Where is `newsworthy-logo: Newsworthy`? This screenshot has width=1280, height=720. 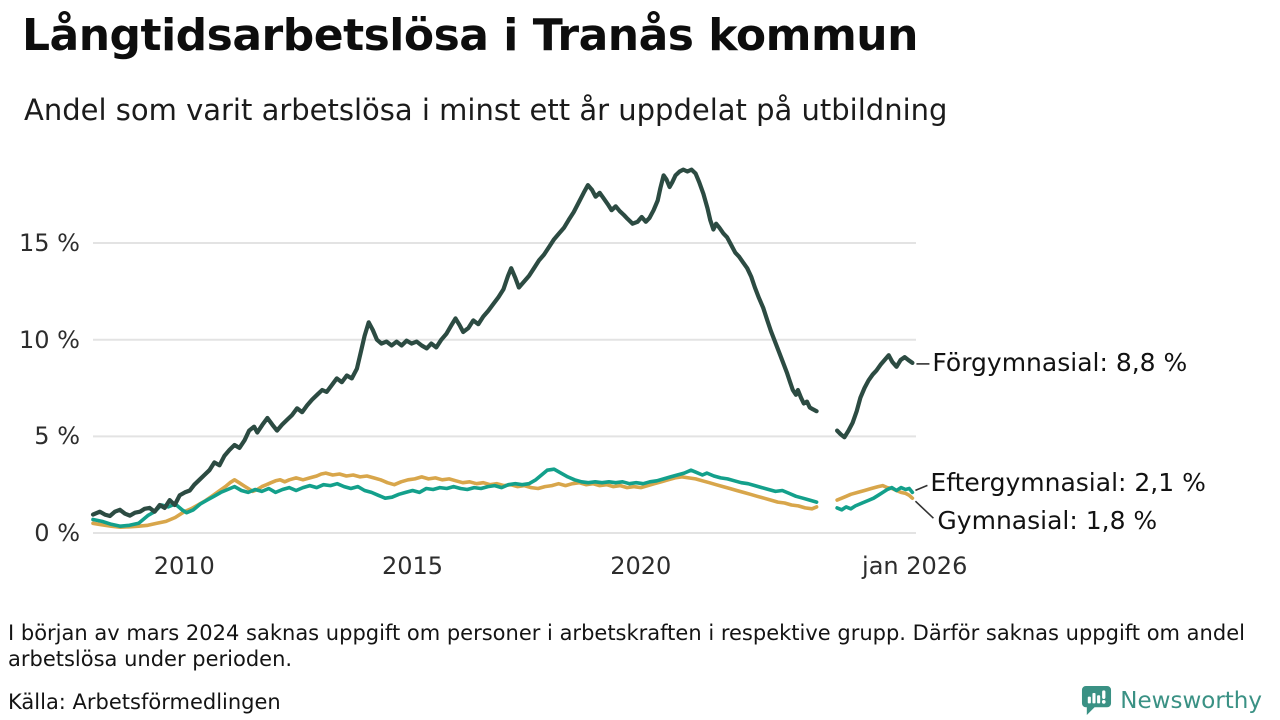 newsworthy-logo: Newsworthy is located at coordinates (1171, 700).